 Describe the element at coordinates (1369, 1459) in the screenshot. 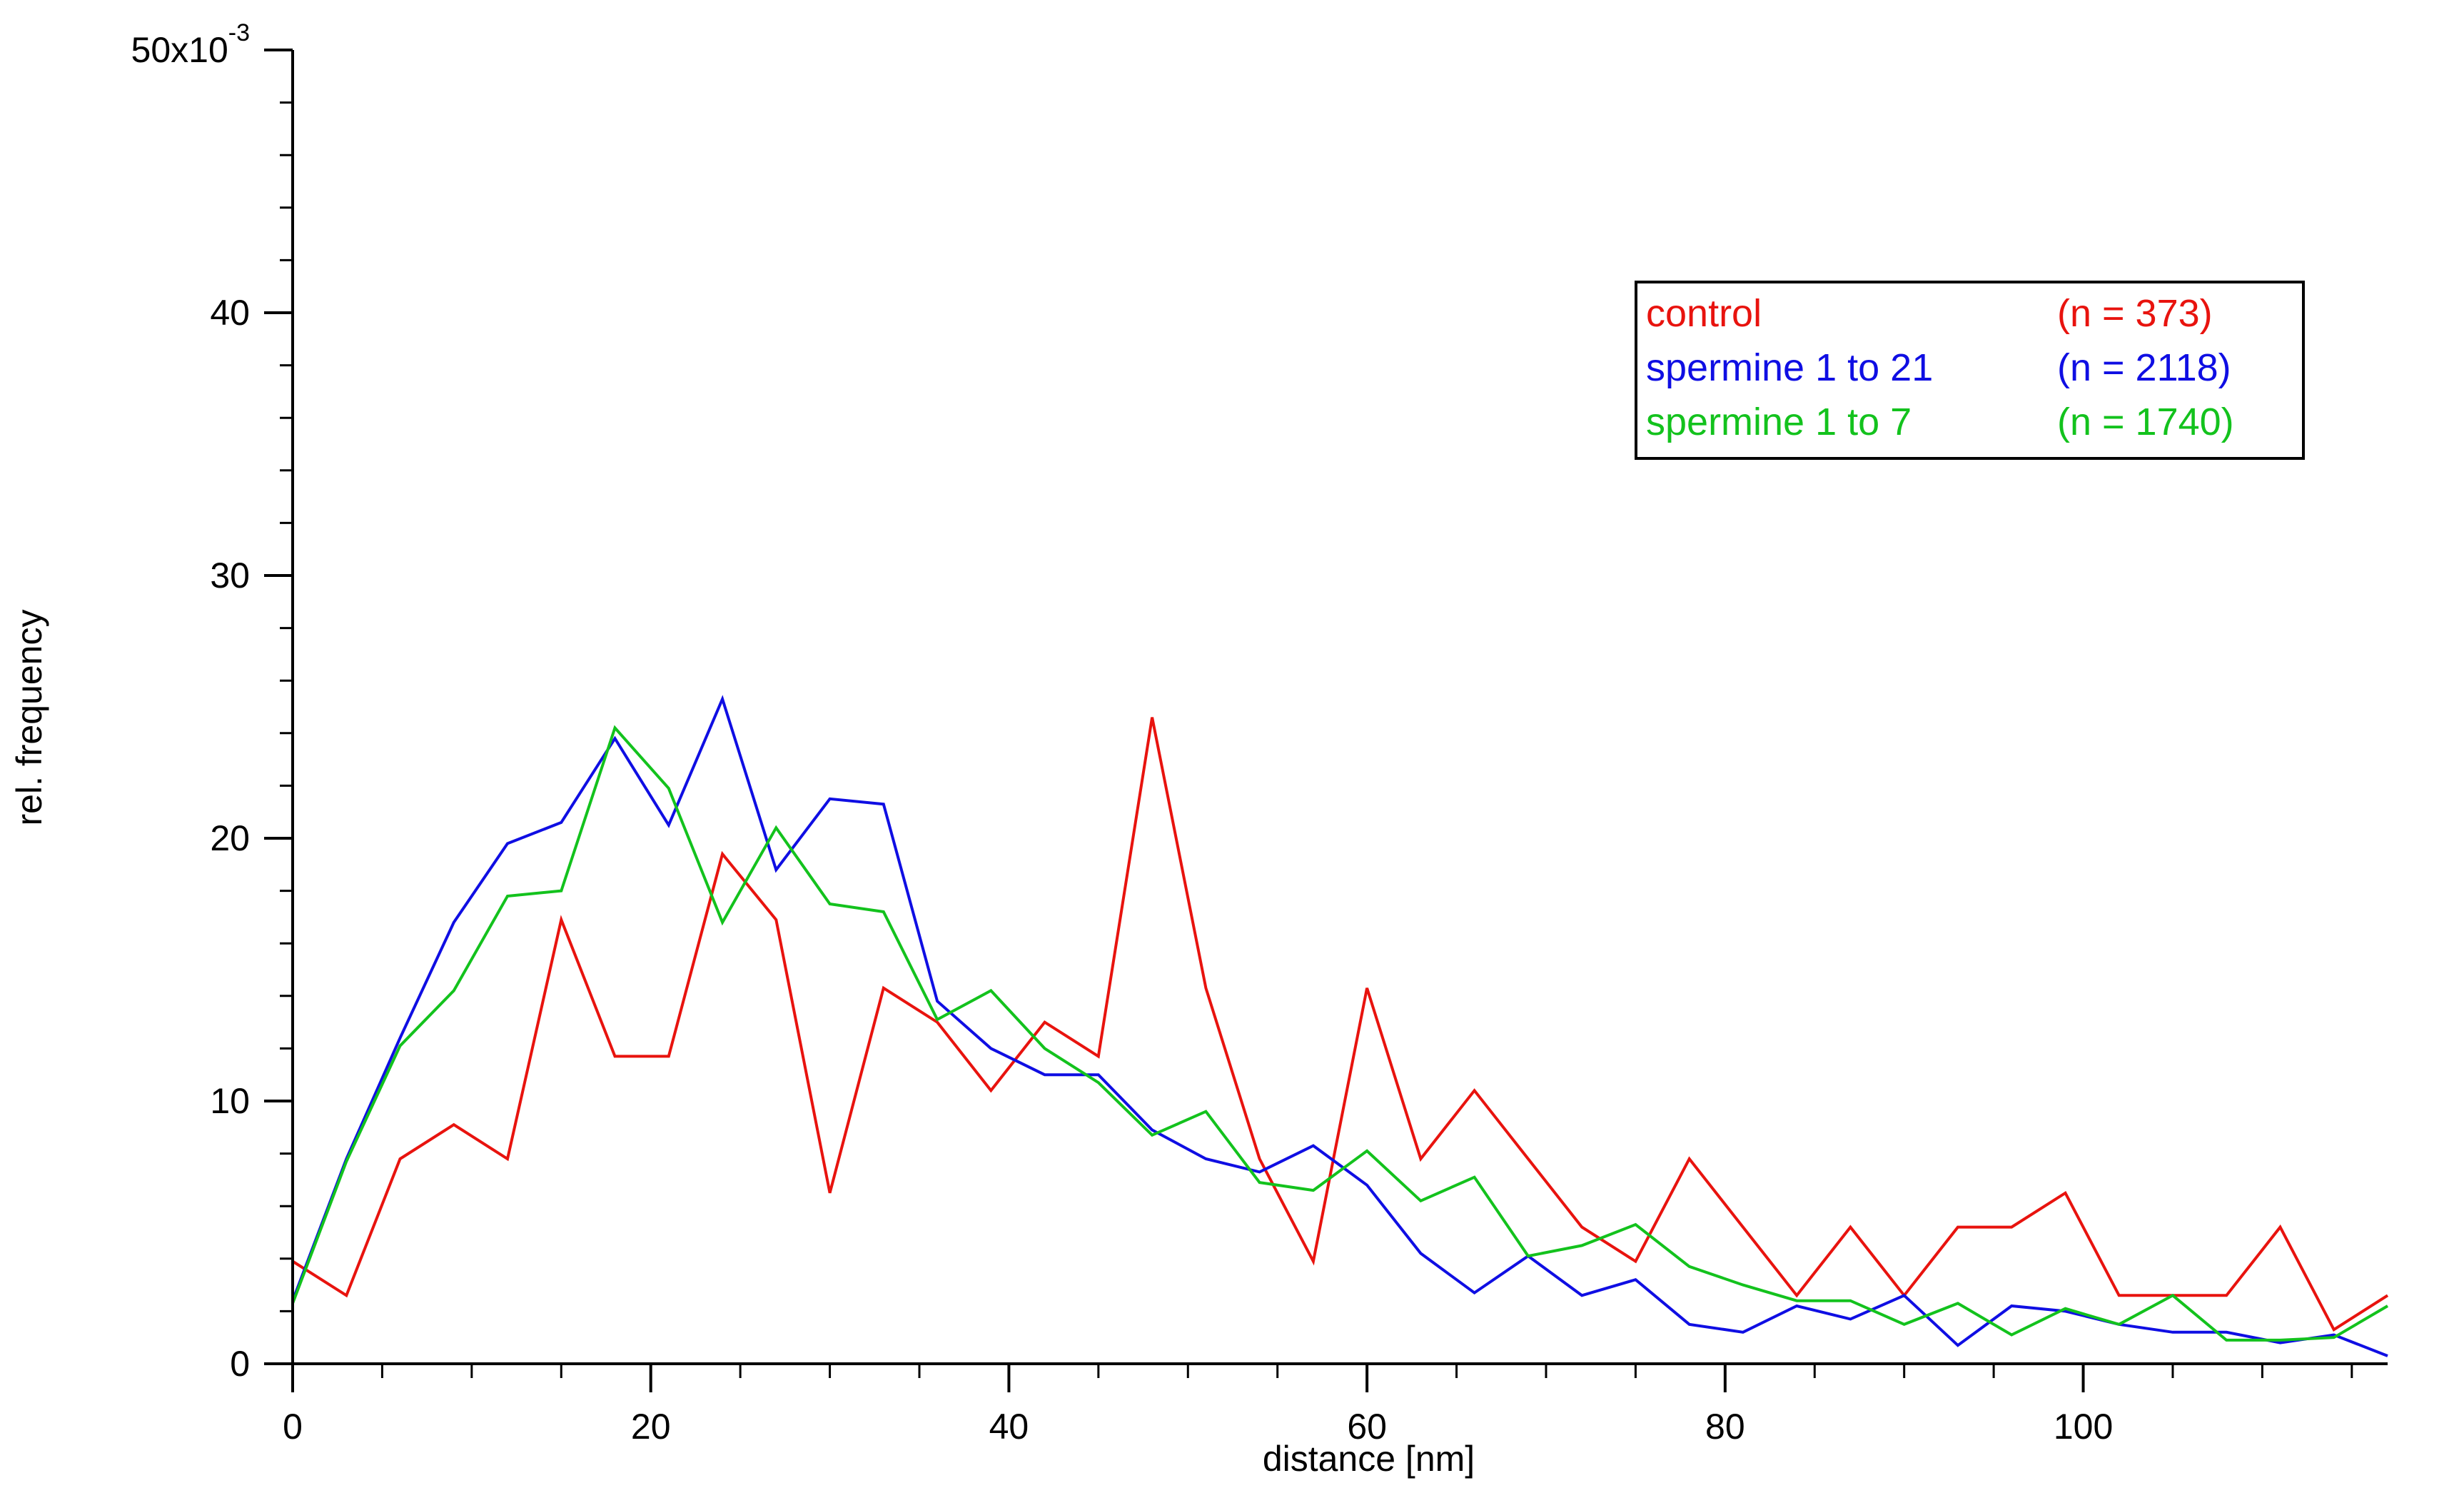

I see `x-axis-label: distance [nm]` at that location.